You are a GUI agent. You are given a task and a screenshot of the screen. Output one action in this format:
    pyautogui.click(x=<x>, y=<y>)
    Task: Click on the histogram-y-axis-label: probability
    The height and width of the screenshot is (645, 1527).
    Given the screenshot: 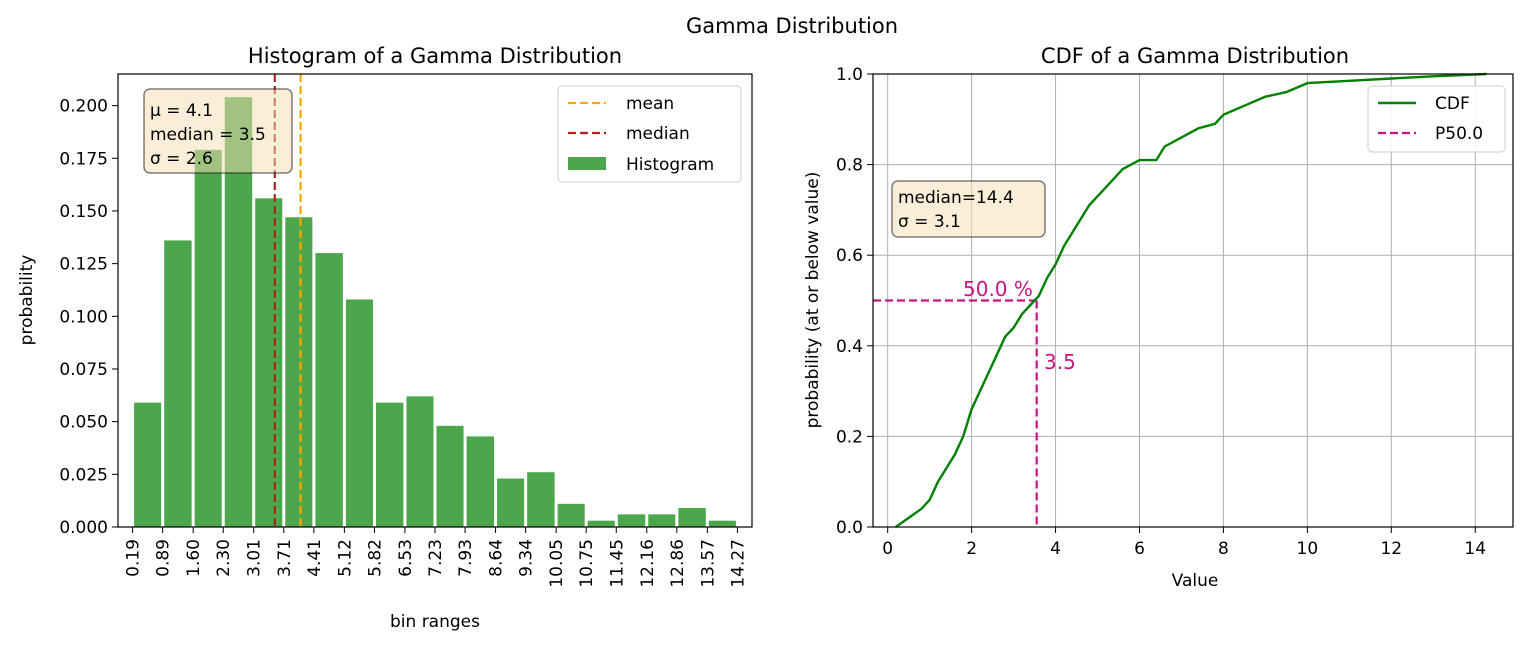 What is the action you would take?
    pyautogui.click(x=27, y=300)
    